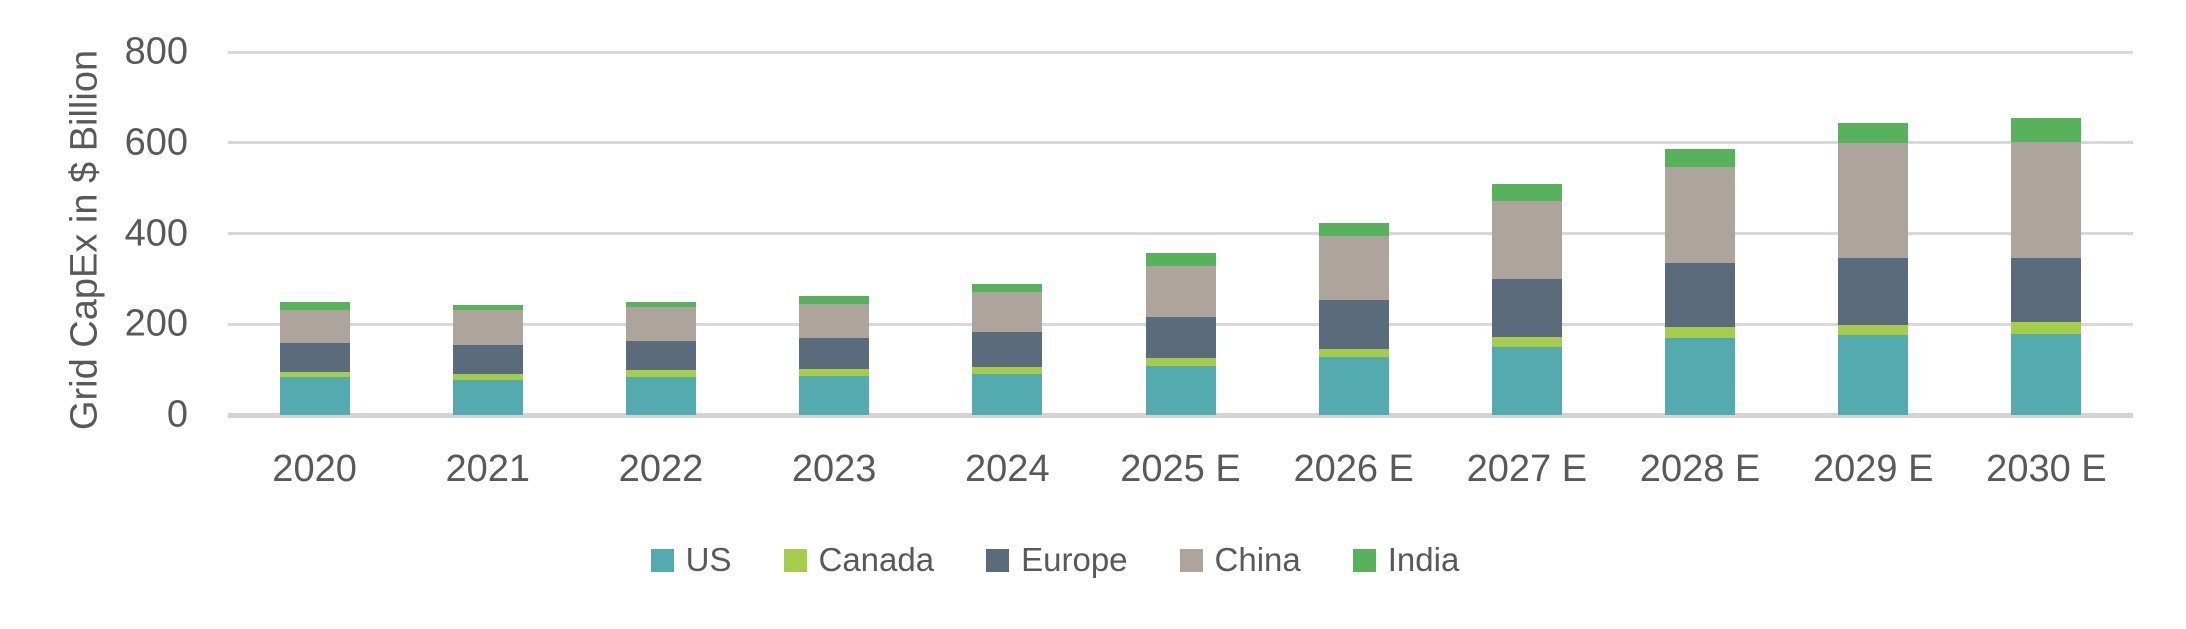 Image resolution: width=2186 pixels, height=629 pixels. I want to click on legend-item-india: India, so click(1406, 560).